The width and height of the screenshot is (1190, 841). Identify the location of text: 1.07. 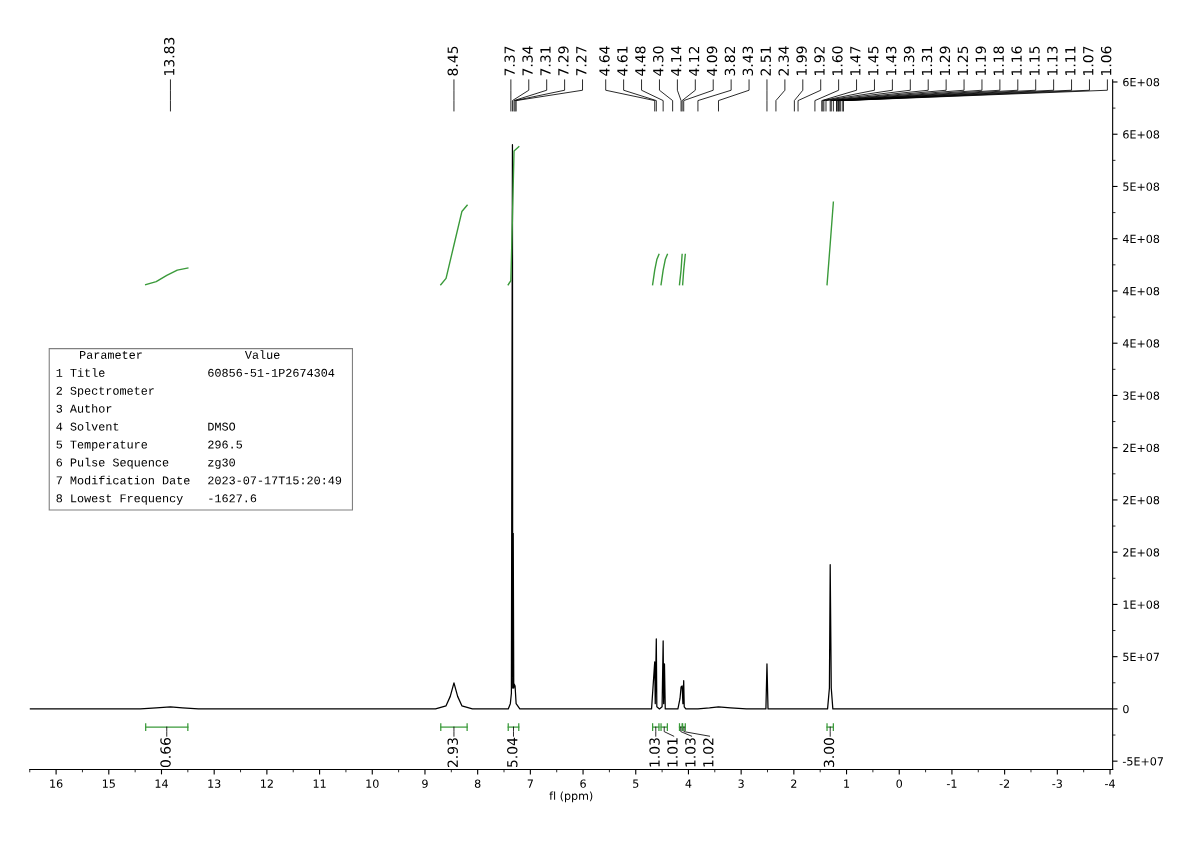
(1088, 60).